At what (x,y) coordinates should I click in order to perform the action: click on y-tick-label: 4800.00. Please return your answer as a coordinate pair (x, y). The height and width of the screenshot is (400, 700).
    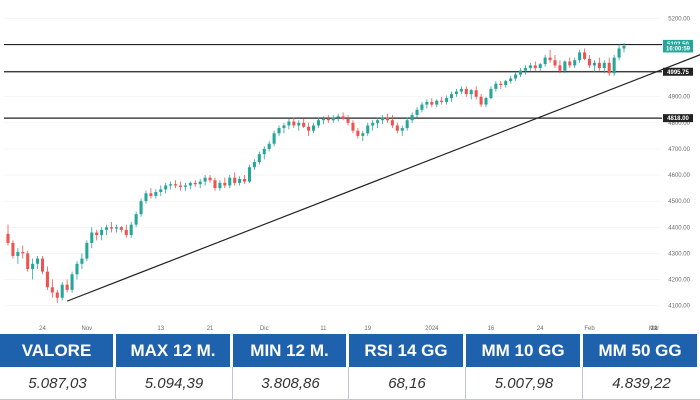
    Looking at the image, I should click on (679, 124).